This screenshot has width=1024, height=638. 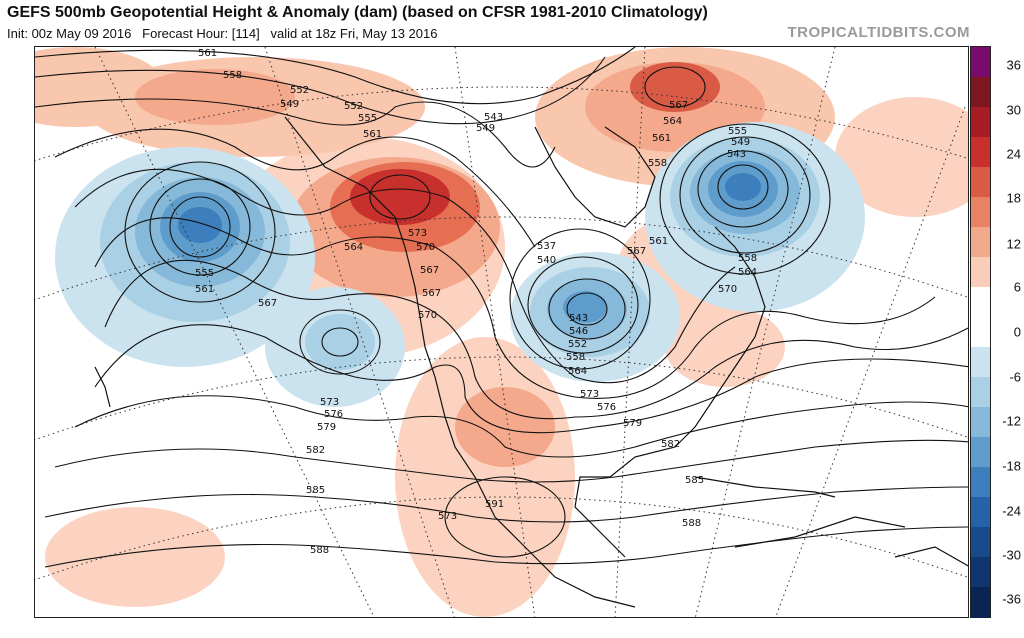 What do you see at coordinates (1011, 466) in the screenshot?
I see `colorbar-label: -18` at bounding box center [1011, 466].